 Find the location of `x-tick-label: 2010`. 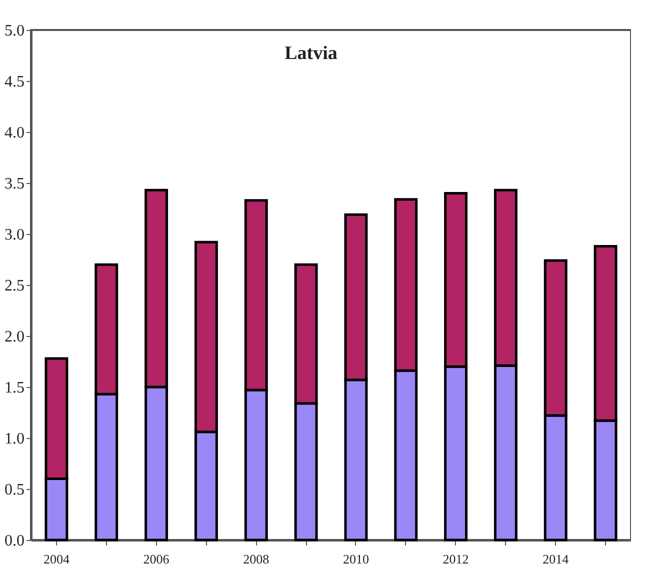

x-tick-label: 2010 is located at coordinates (355, 559).